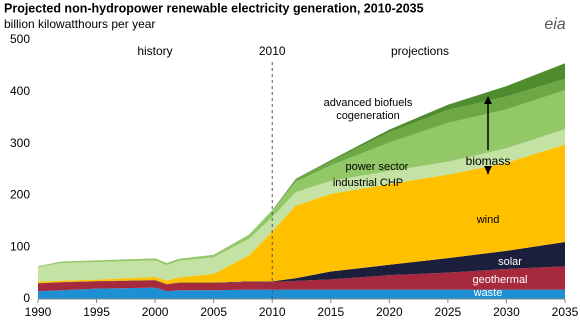  I want to click on series-label: advanced biofuels, so click(368, 103).